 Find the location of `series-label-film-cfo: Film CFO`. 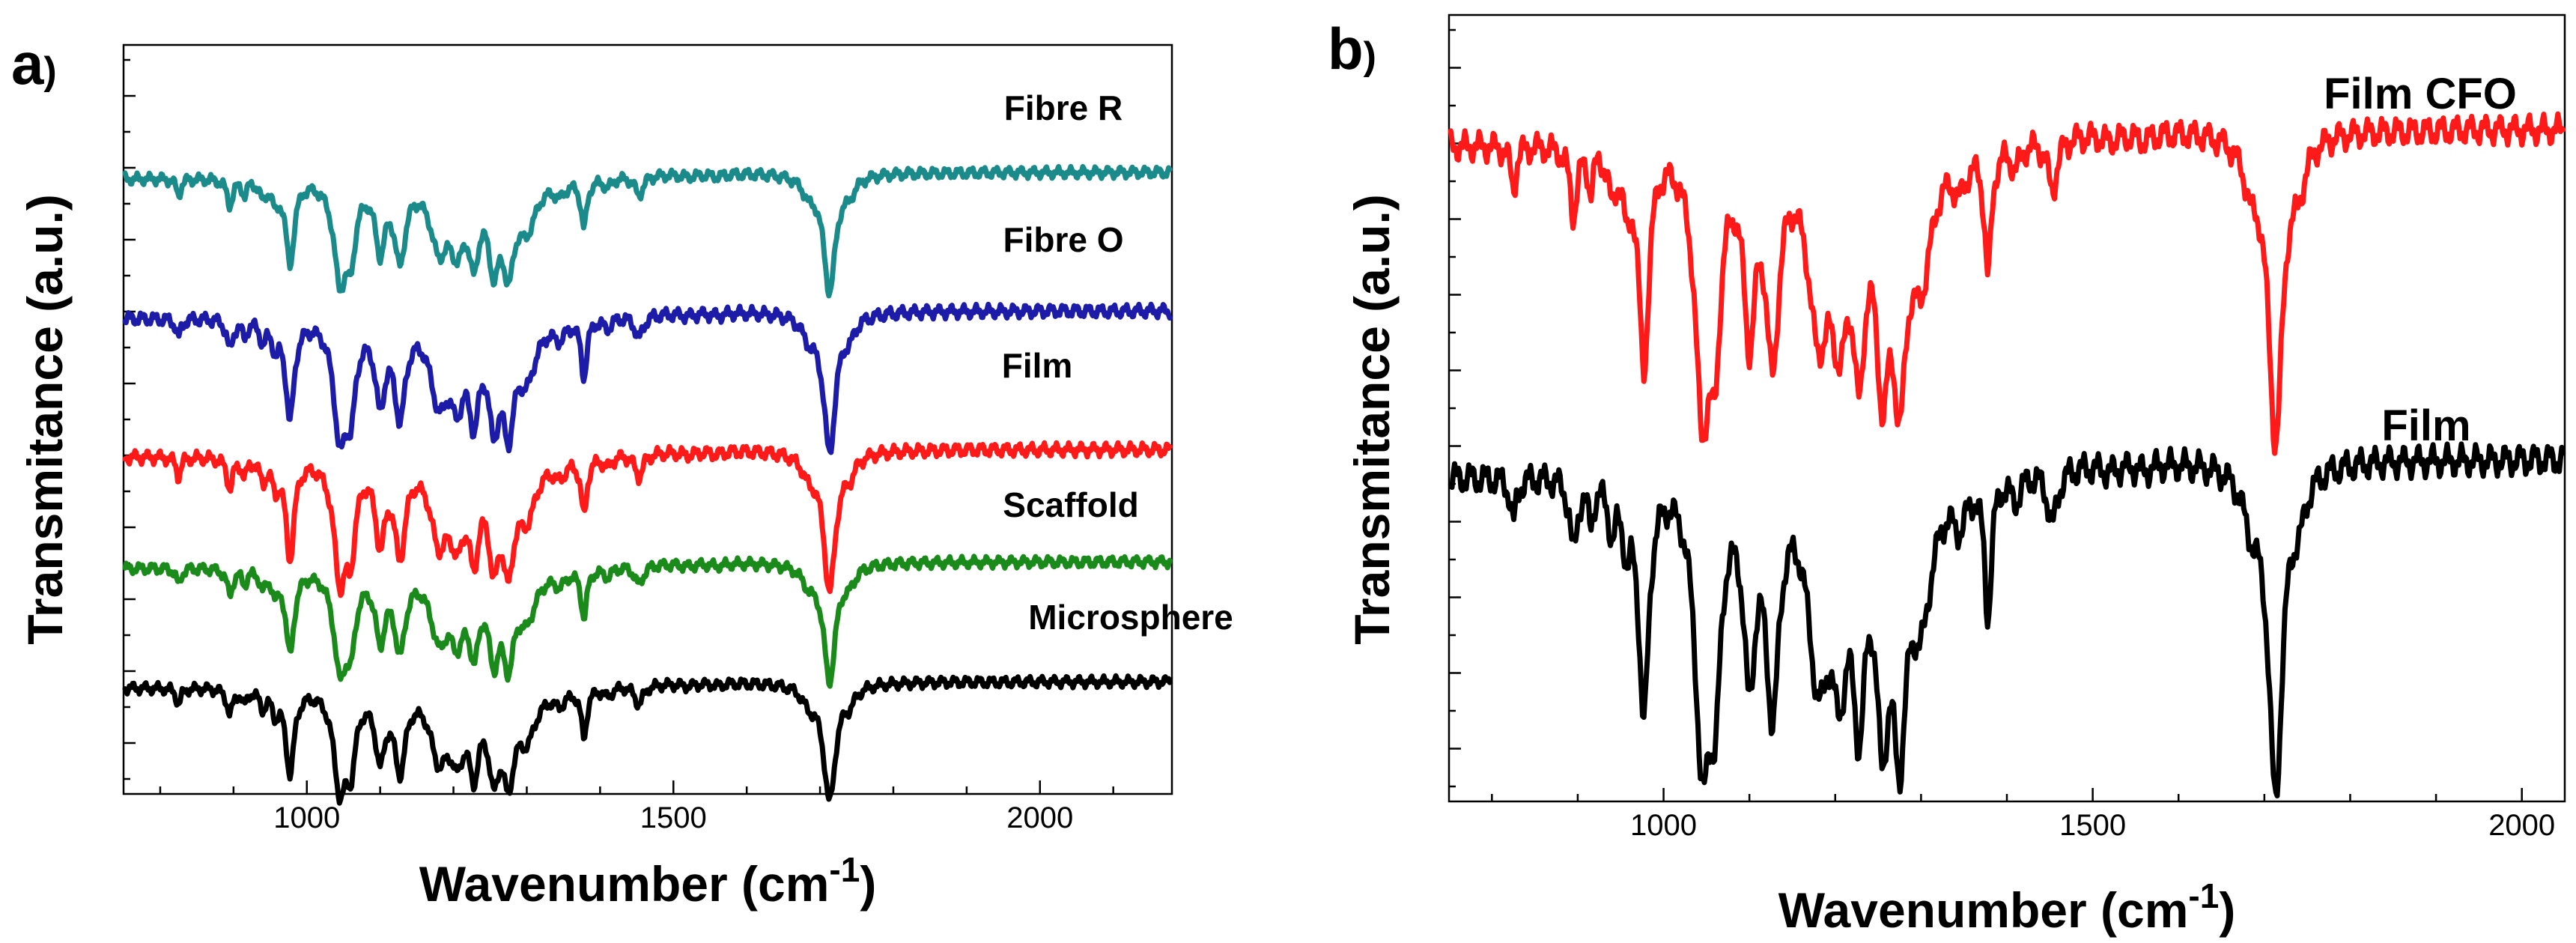

series-label-film-cfo: Film CFO is located at coordinates (2420, 94).